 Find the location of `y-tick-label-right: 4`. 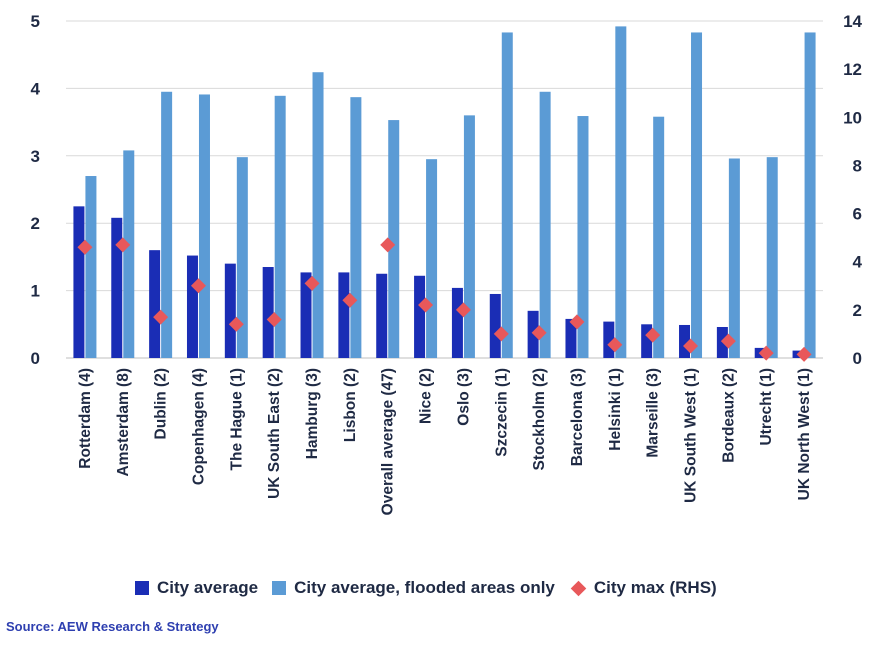

y-tick-label-right: 4 is located at coordinates (858, 262).